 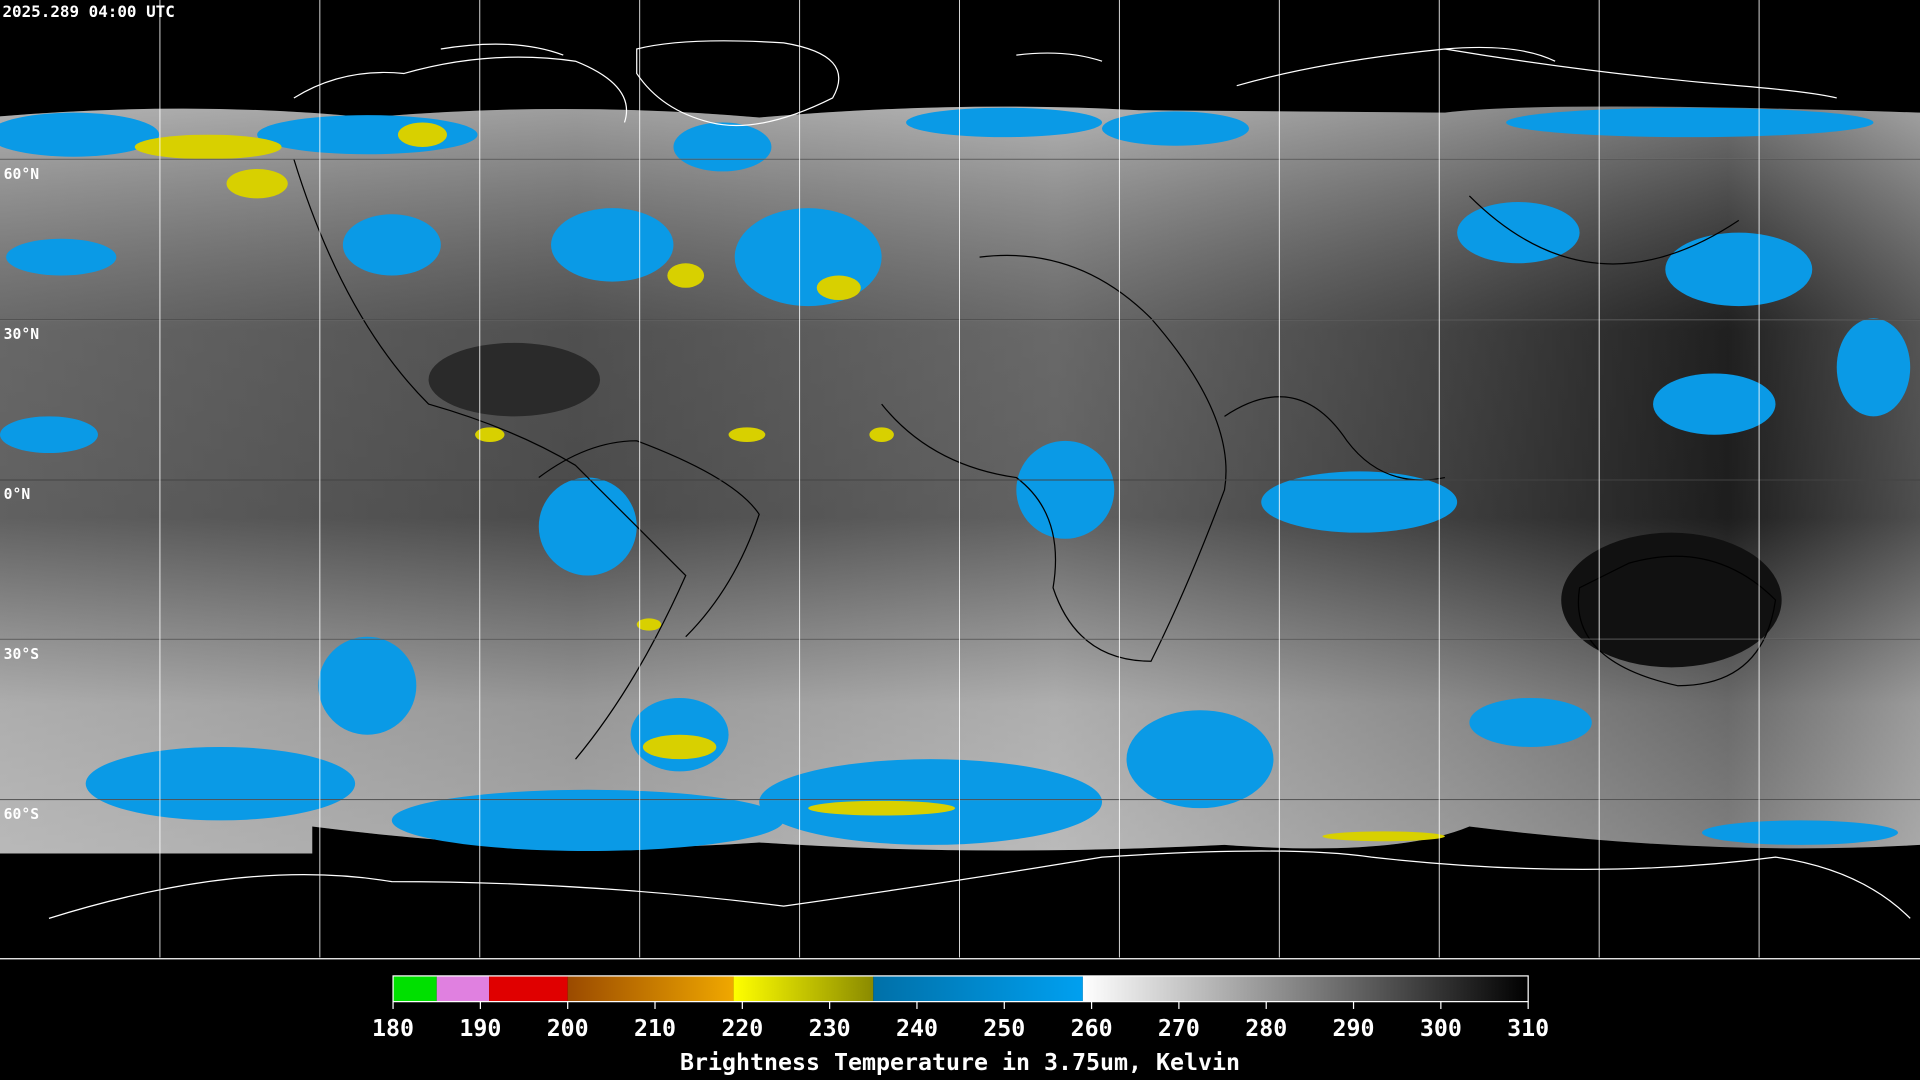 What do you see at coordinates (1179, 1028) in the screenshot?
I see `colorbar-tick-label: 270` at bounding box center [1179, 1028].